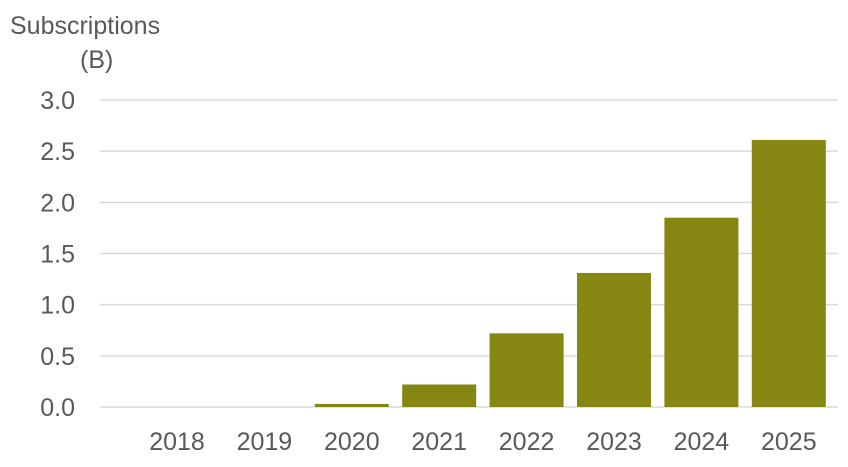 The height and width of the screenshot is (467, 848). Describe the element at coordinates (526, 370) in the screenshot. I see `bar-2022` at that location.